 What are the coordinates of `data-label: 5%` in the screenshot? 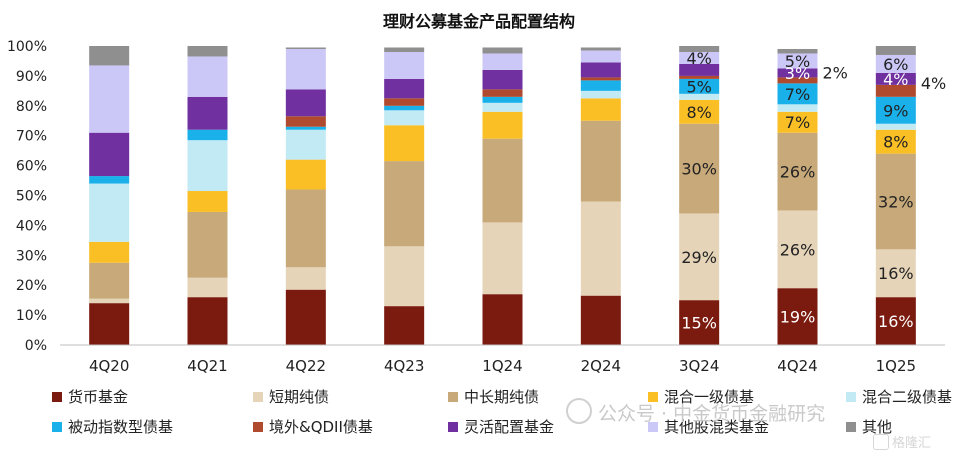 It's located at (797, 61).